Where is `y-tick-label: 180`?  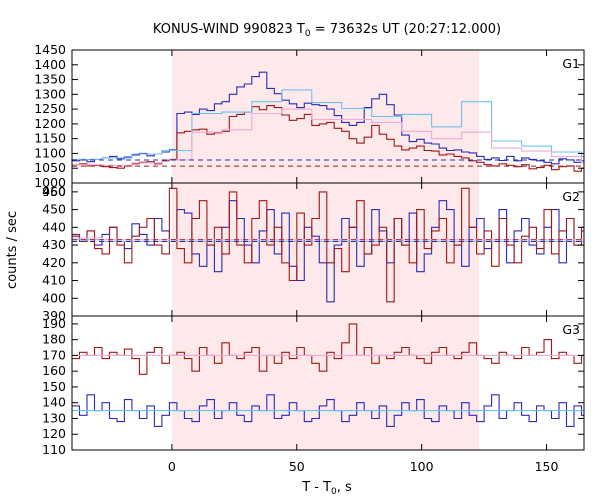
y-tick-label: 180 is located at coordinates (54, 339).